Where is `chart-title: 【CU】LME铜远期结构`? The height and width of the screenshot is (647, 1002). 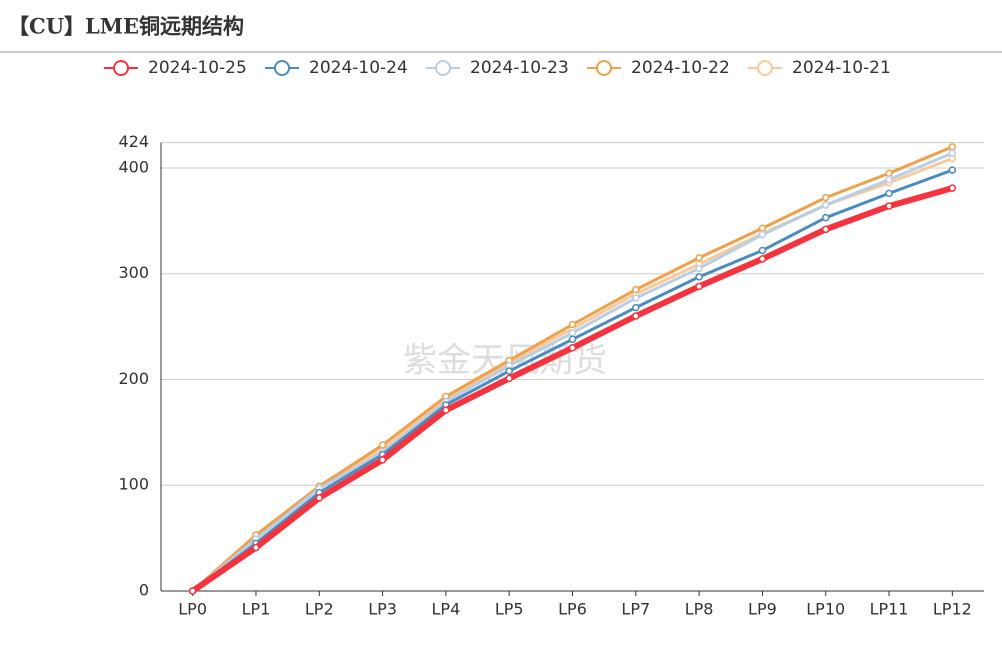 chart-title: 【CU】LME铜远期结构 is located at coordinates (126, 26).